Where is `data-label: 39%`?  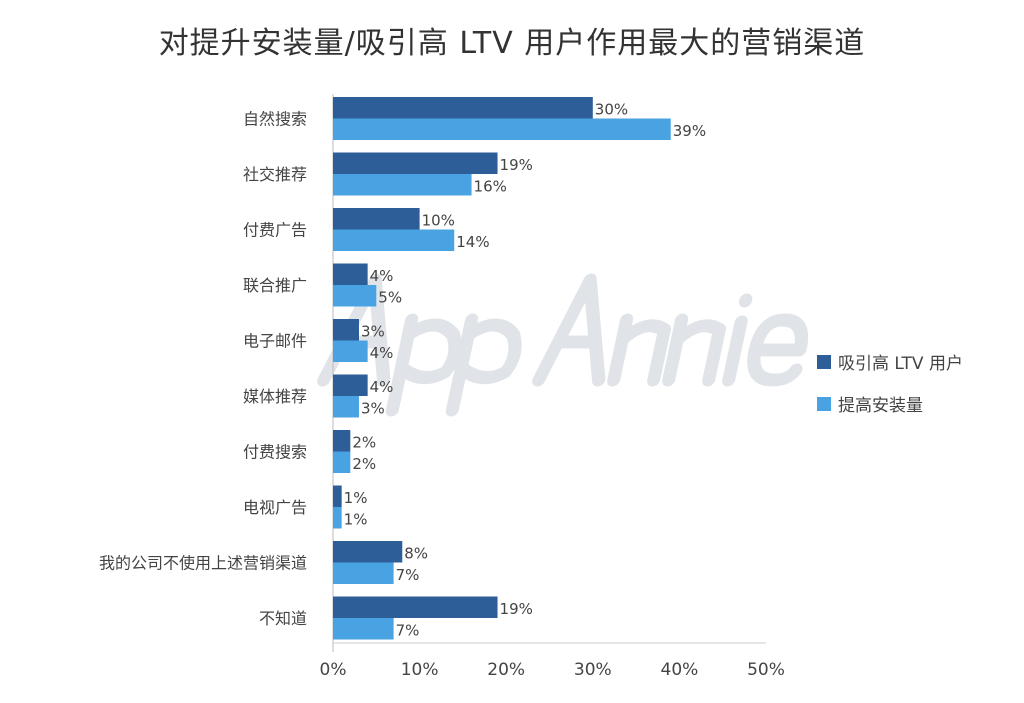 data-label: 39% is located at coordinates (689, 131).